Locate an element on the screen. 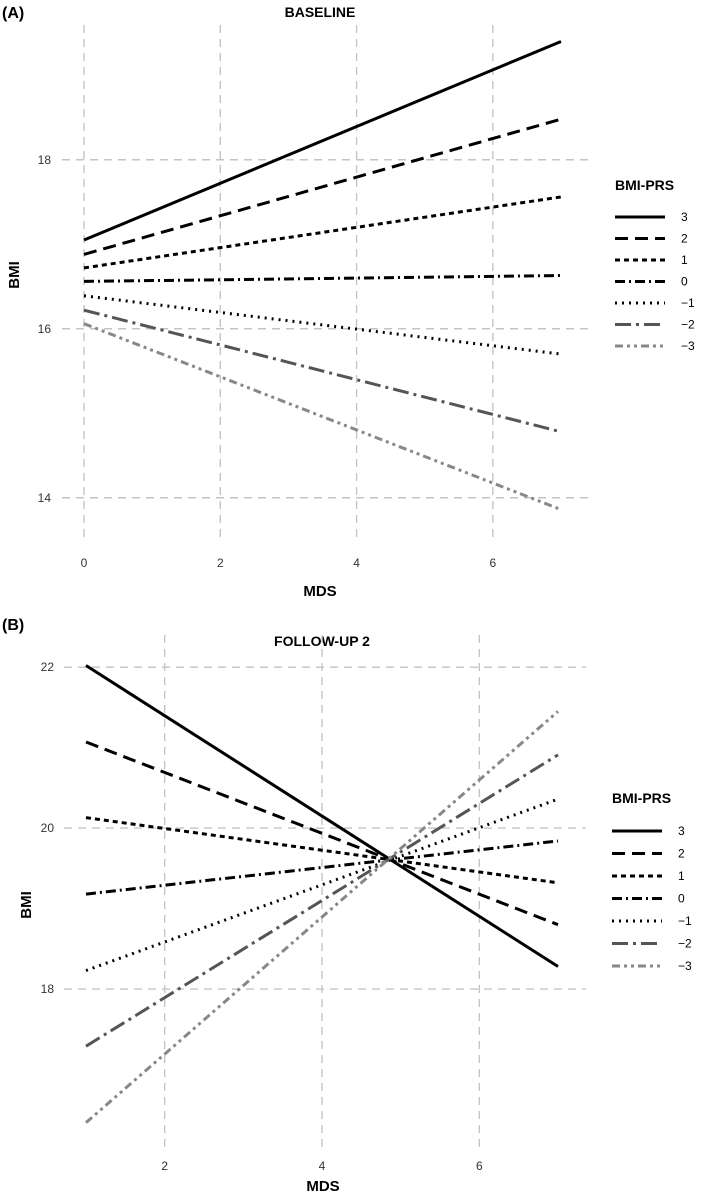  panel-a-label: (A) is located at coordinates (13, 13).